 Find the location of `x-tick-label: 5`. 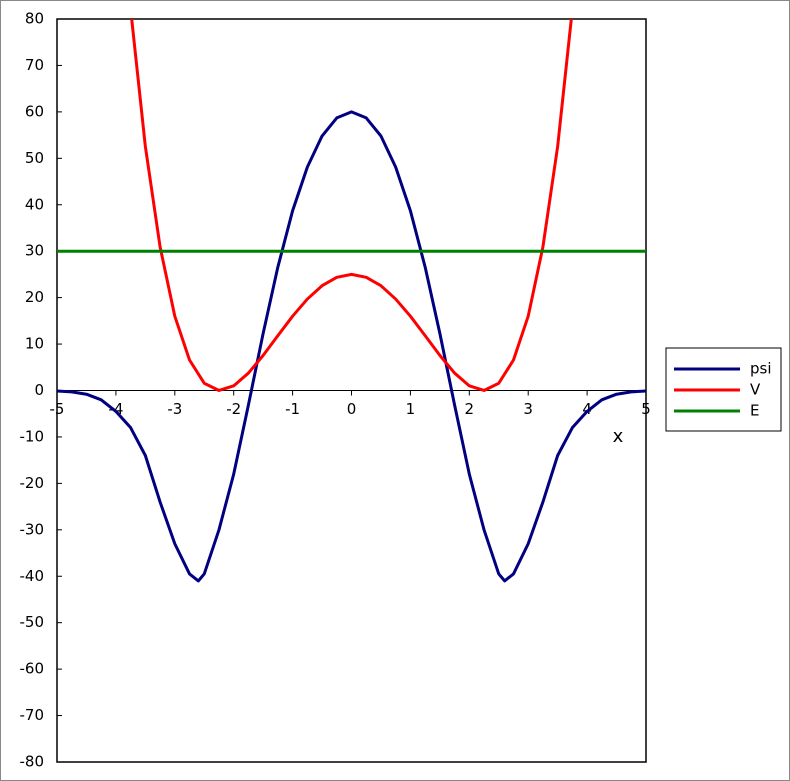

x-tick-label: 5 is located at coordinates (646, 409).